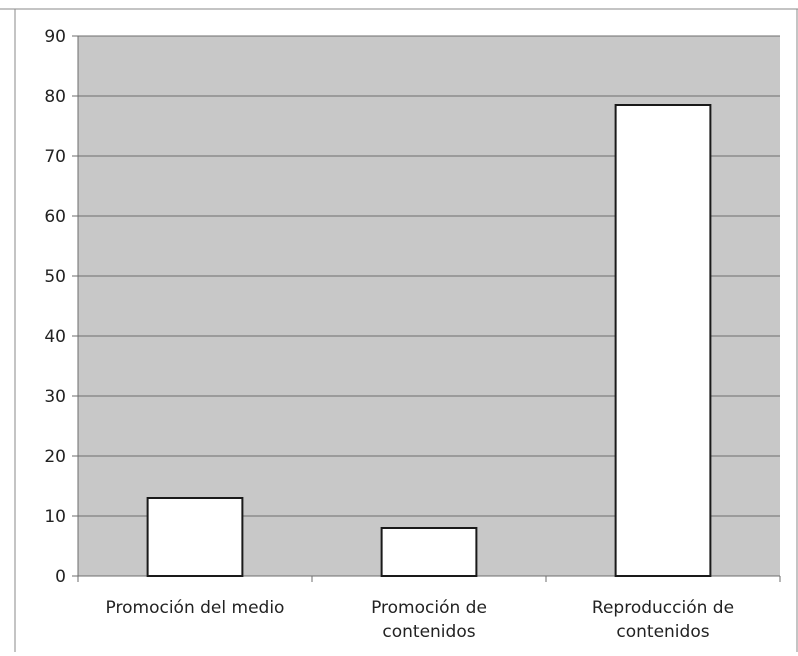 The width and height of the screenshot is (798, 656). Describe the element at coordinates (55, 277) in the screenshot. I see `y-tick-label: 50` at that location.